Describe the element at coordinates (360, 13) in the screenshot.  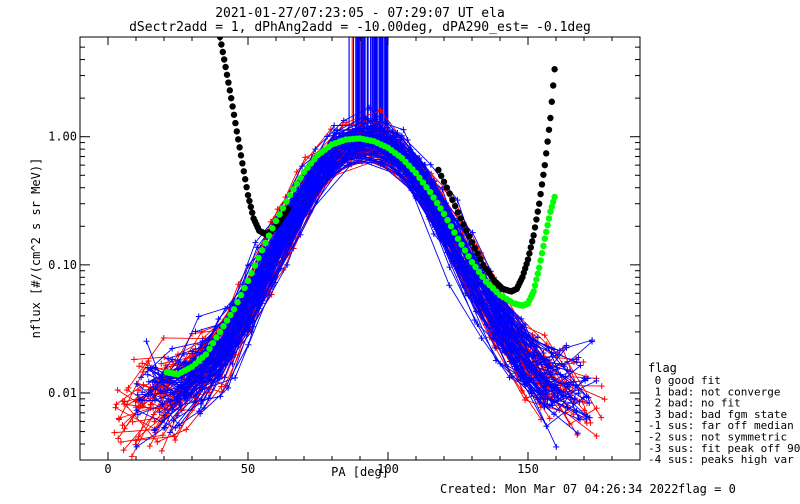
I see `chart-title-line1: 2021-01-27/07:23:05 - 07:29:07 UT ela` at that location.